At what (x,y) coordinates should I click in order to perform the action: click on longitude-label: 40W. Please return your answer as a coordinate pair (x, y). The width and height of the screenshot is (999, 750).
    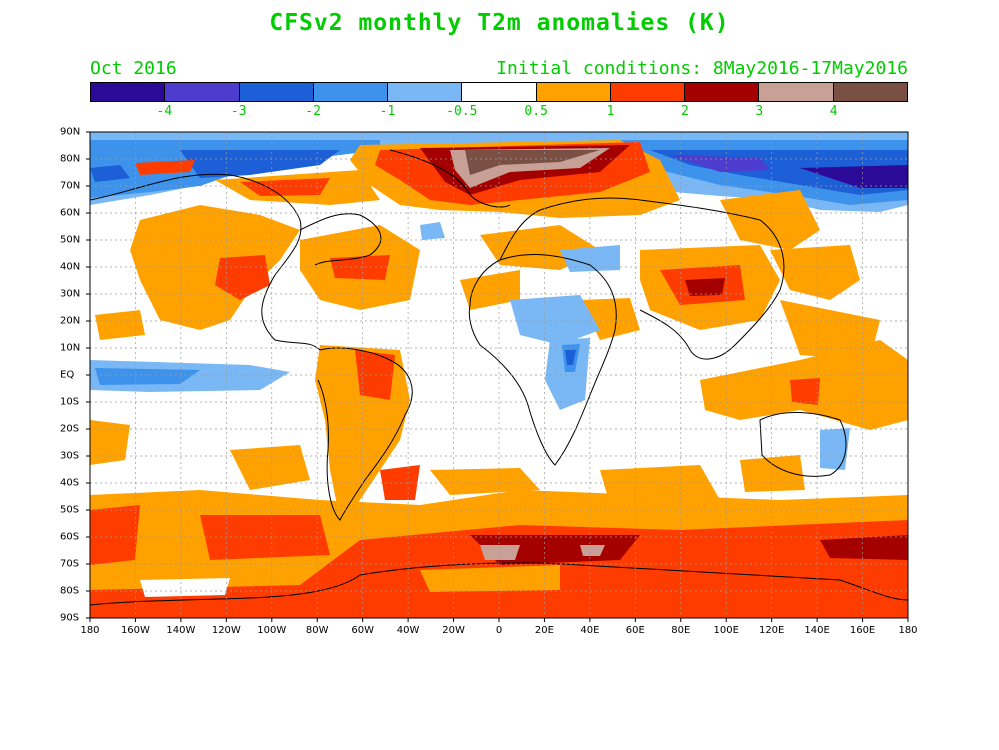
    Looking at the image, I should click on (408, 630).